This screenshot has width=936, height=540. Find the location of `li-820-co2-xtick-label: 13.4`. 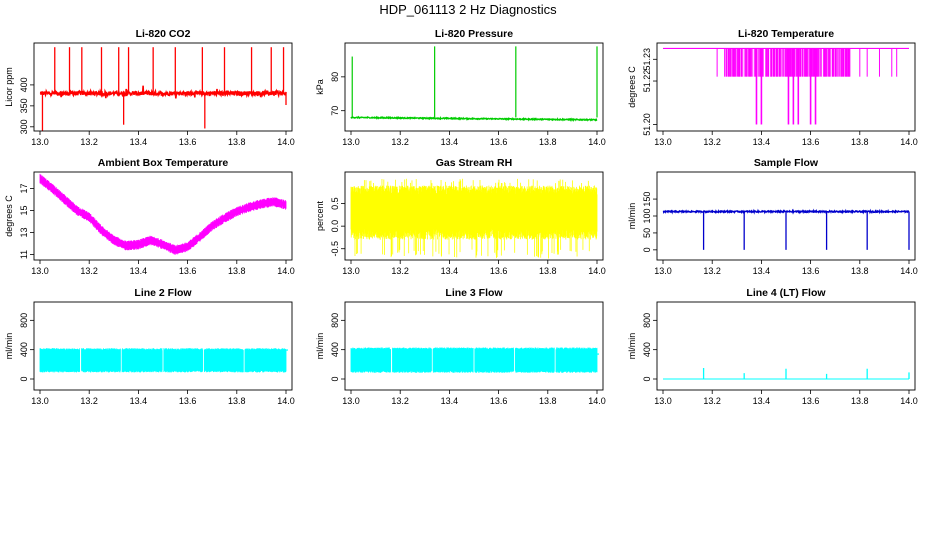

li-820-co2-xtick-label: 13.4 is located at coordinates (139, 142).